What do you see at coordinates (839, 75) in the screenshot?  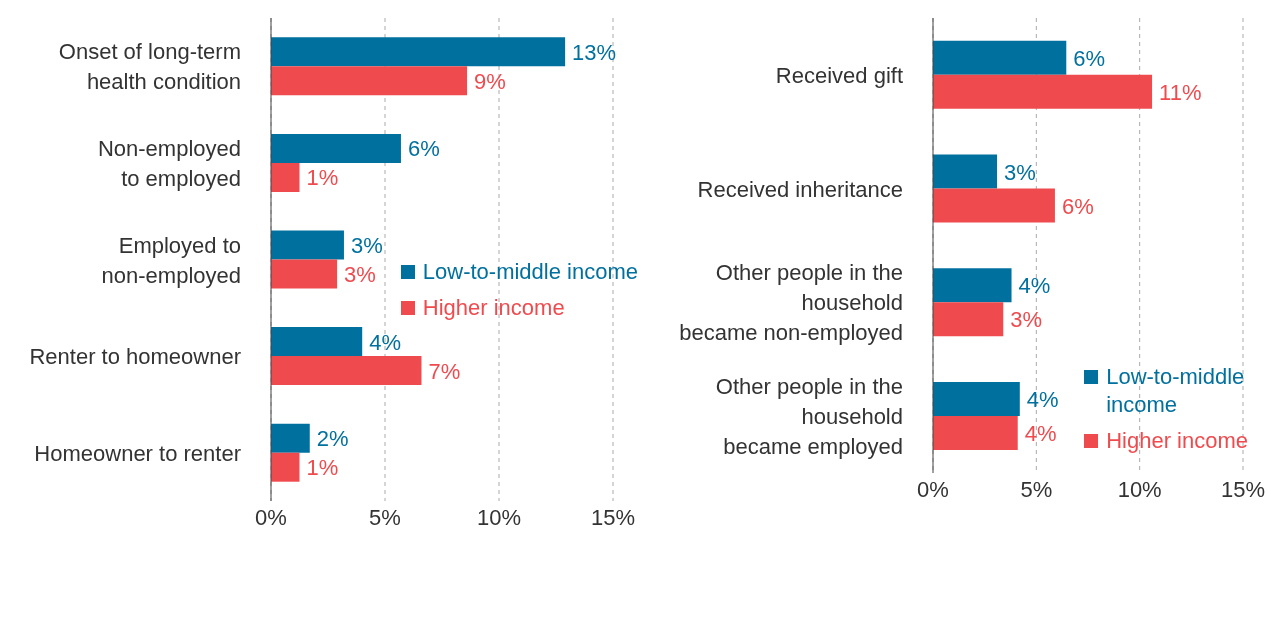 I see `y-tick-label: Received gift` at bounding box center [839, 75].